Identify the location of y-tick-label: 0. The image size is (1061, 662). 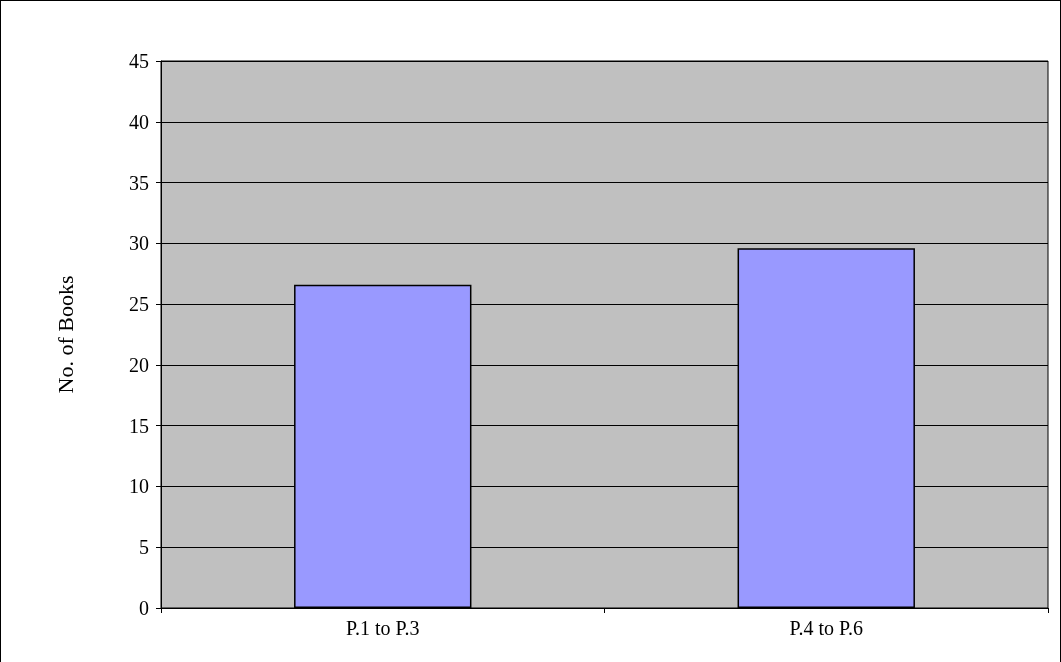
(144, 608).